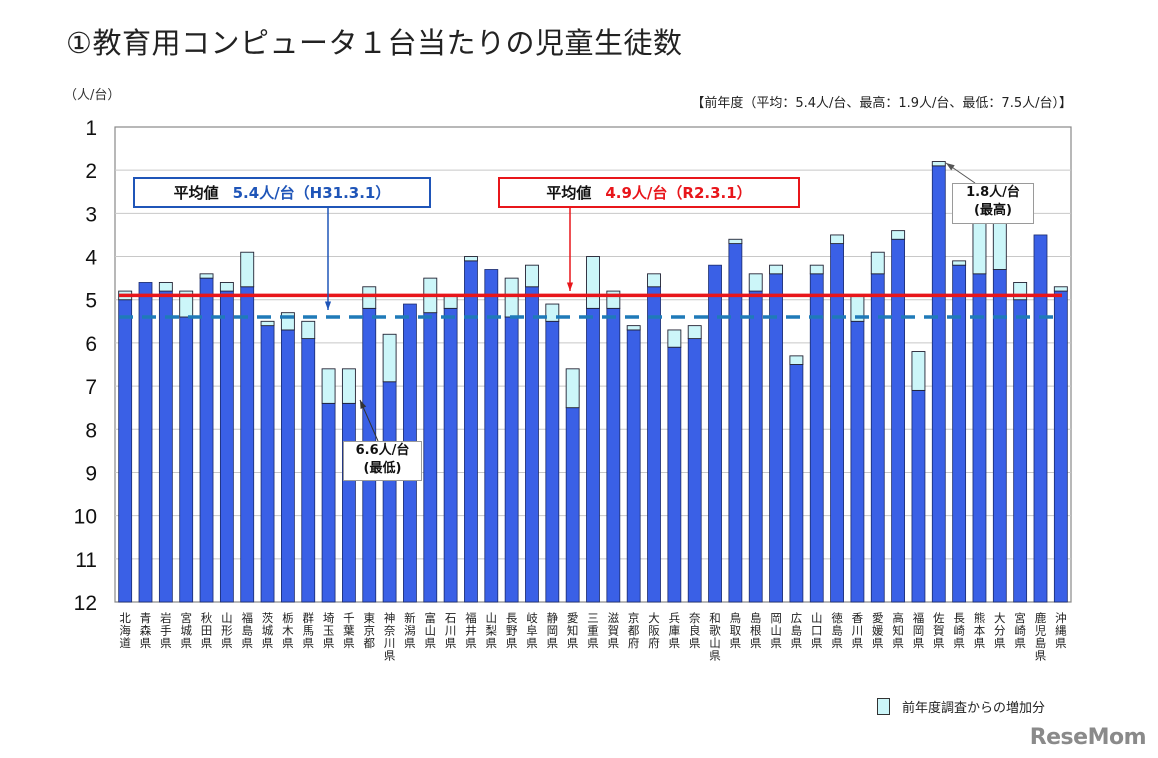  Describe the element at coordinates (938, 631) in the screenshot. I see `x-tick-label: 佐賀県` at that location.